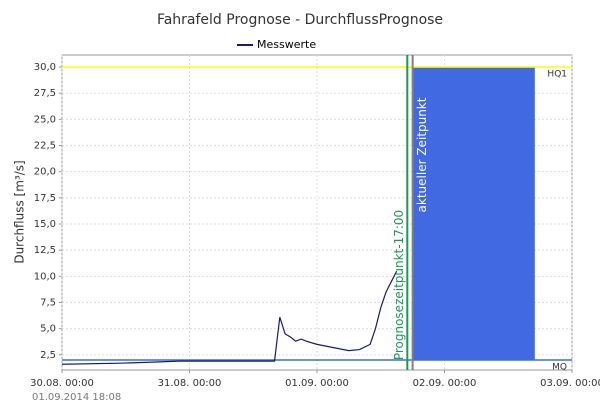 The height and width of the screenshot is (415, 600). Describe the element at coordinates (45, 93) in the screenshot. I see `y-tick-label: 27,5` at that location.